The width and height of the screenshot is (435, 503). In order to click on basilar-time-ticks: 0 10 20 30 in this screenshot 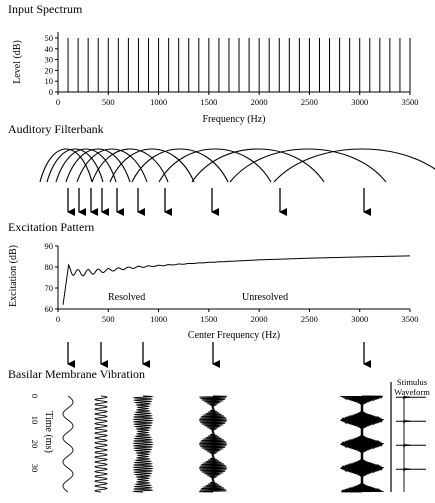, I will do `click(35, 433)`.